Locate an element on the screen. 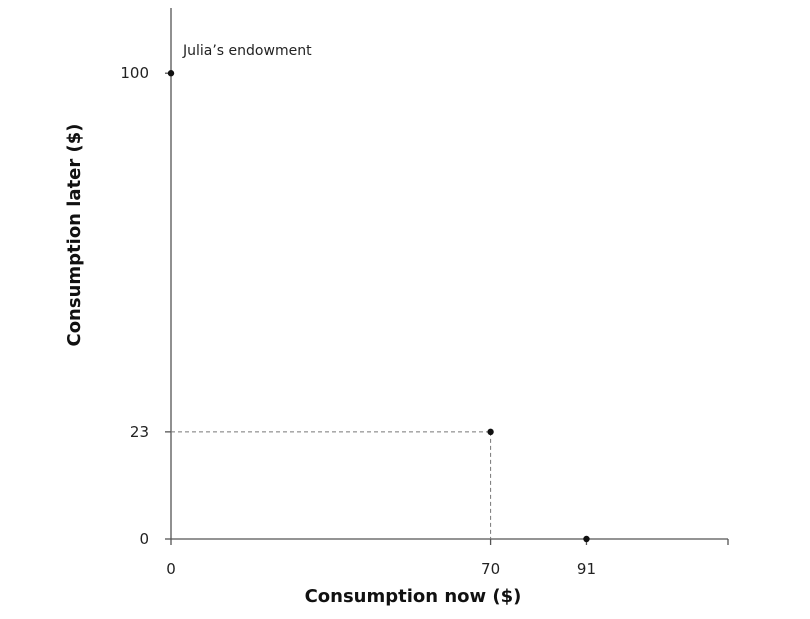 This screenshot has height=619, width=810. annotations: Julia’s endowment is located at coordinates (247, 51).